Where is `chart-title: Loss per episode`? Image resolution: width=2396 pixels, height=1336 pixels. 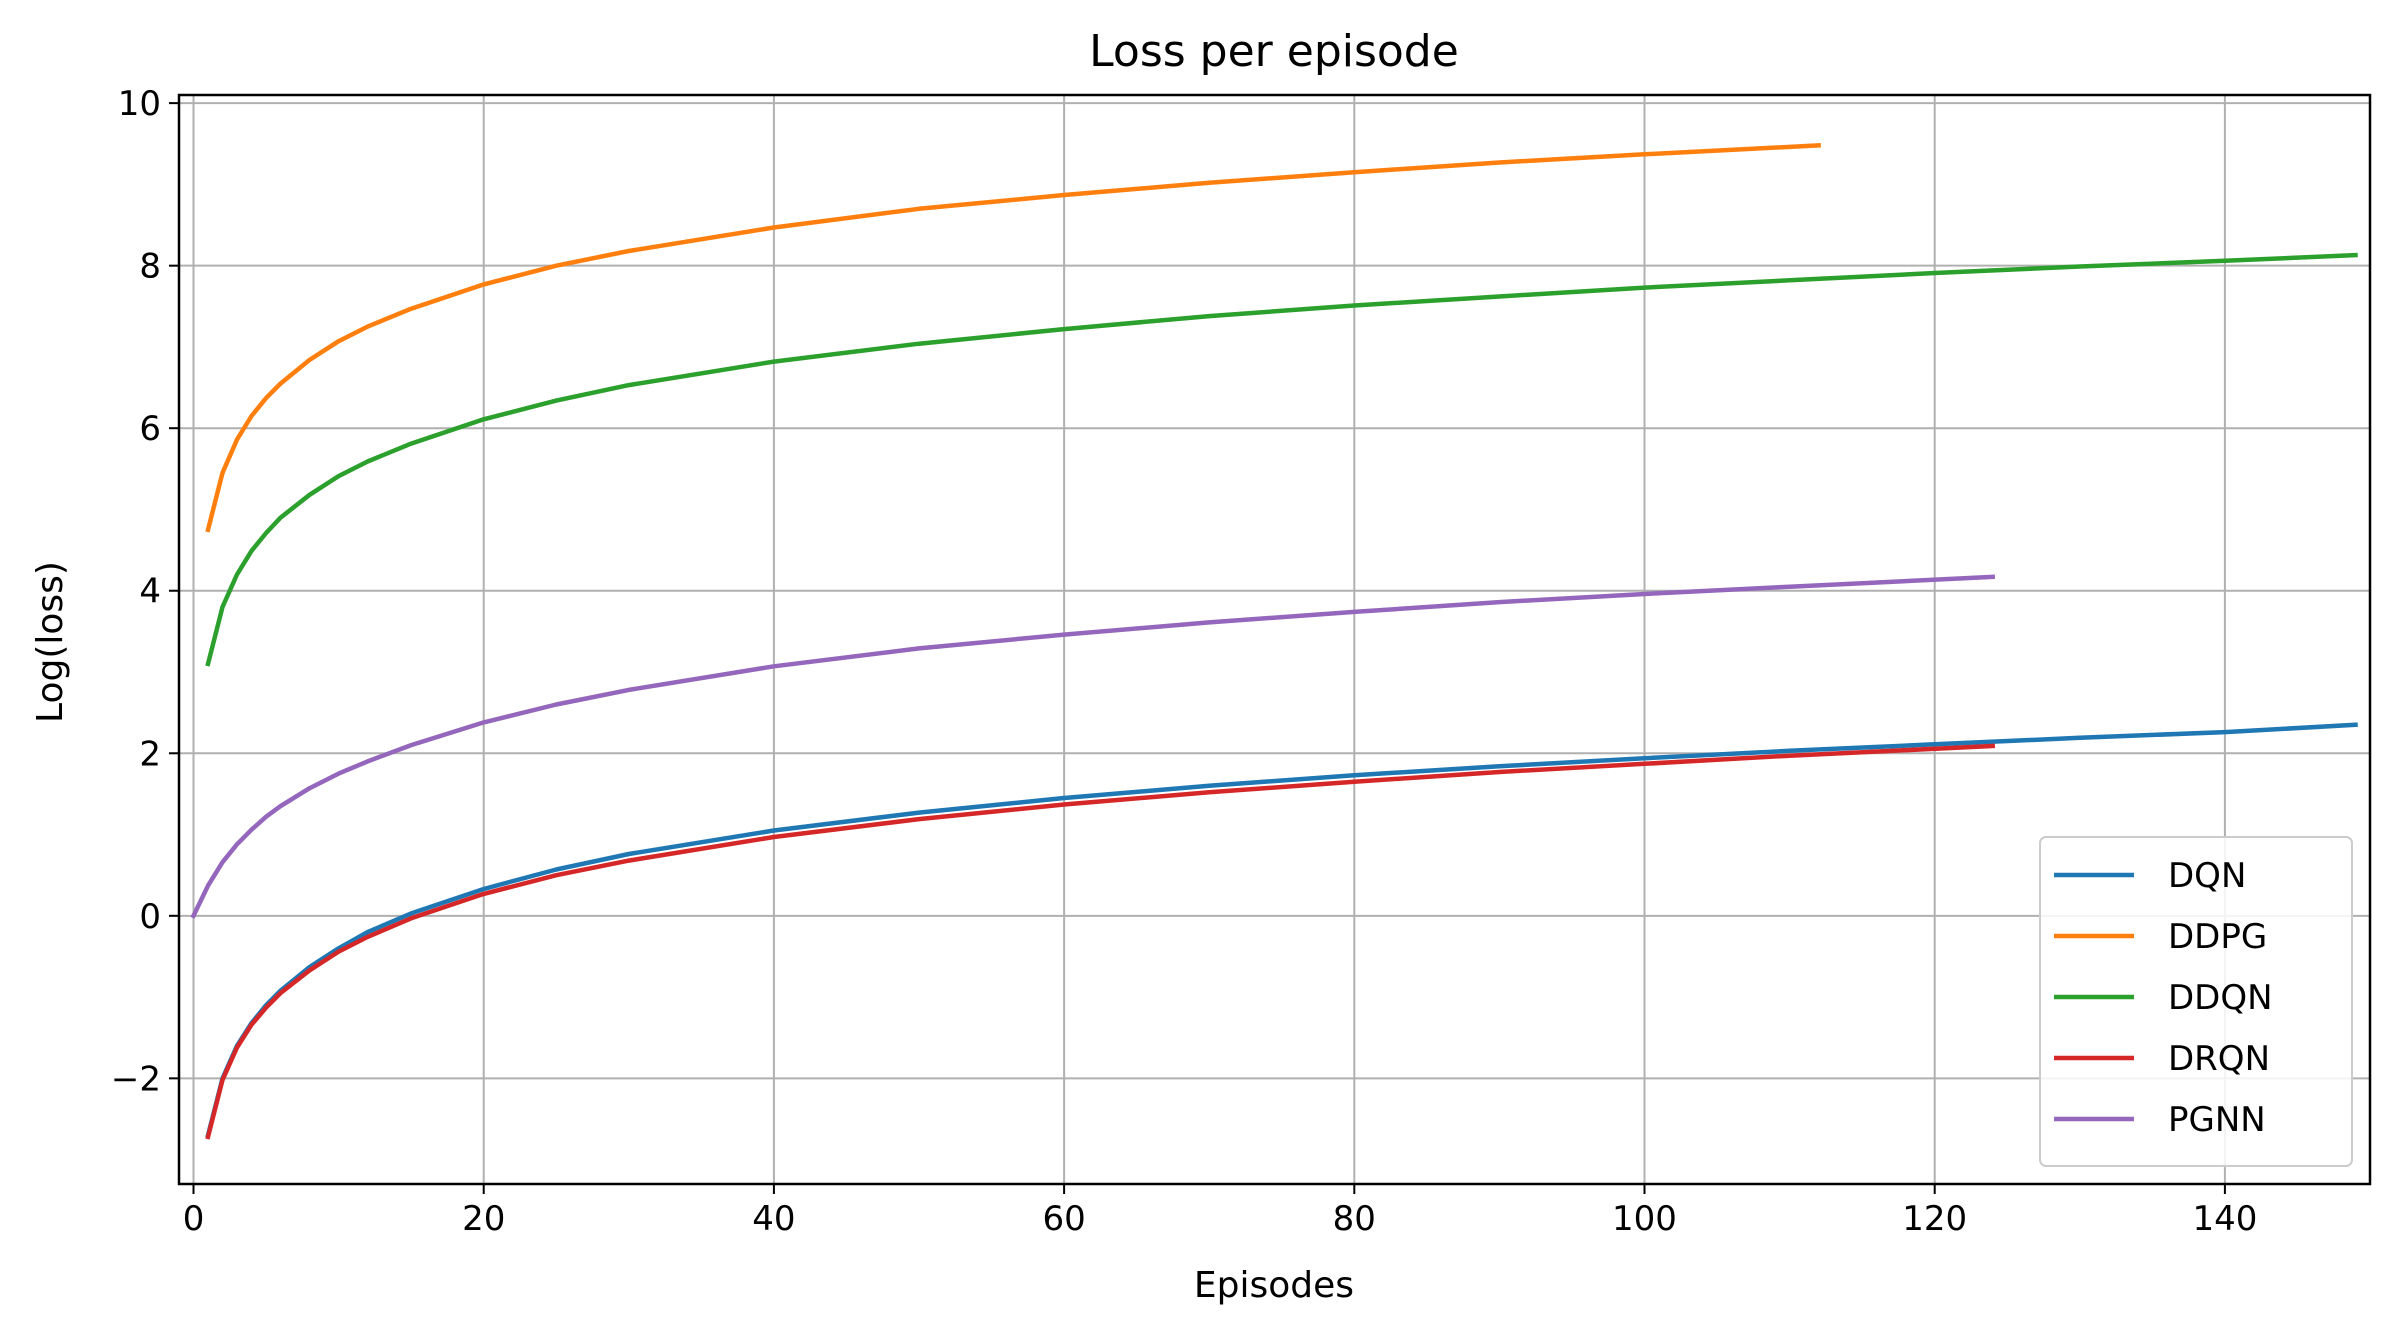 chart-title: Loss per episode is located at coordinates (1274, 51).